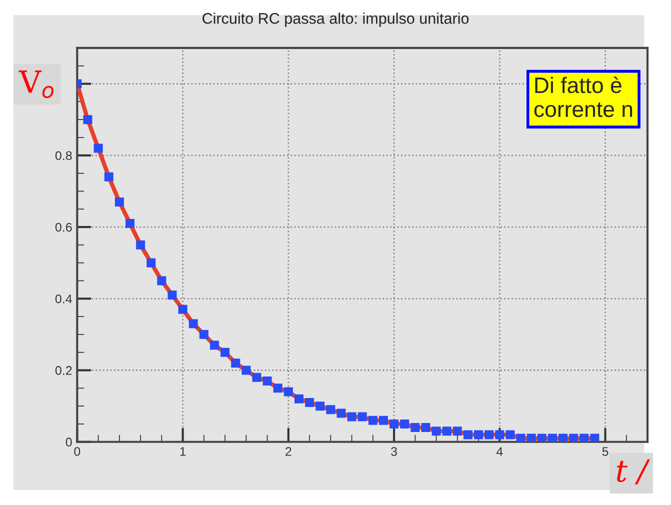 The height and width of the screenshot is (505, 671). I want to click on annotation: Di fatto è corrente n, so click(583, 97).